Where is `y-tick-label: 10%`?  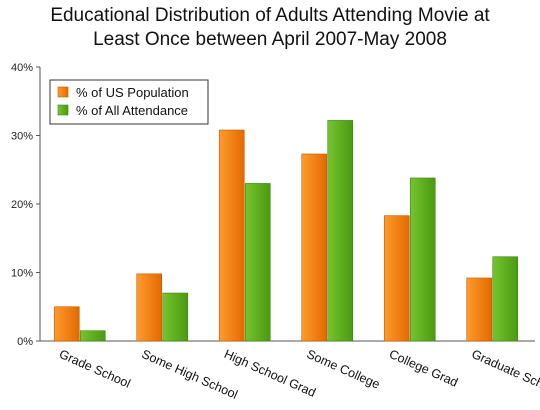 y-tick-label: 10% is located at coordinates (22, 274).